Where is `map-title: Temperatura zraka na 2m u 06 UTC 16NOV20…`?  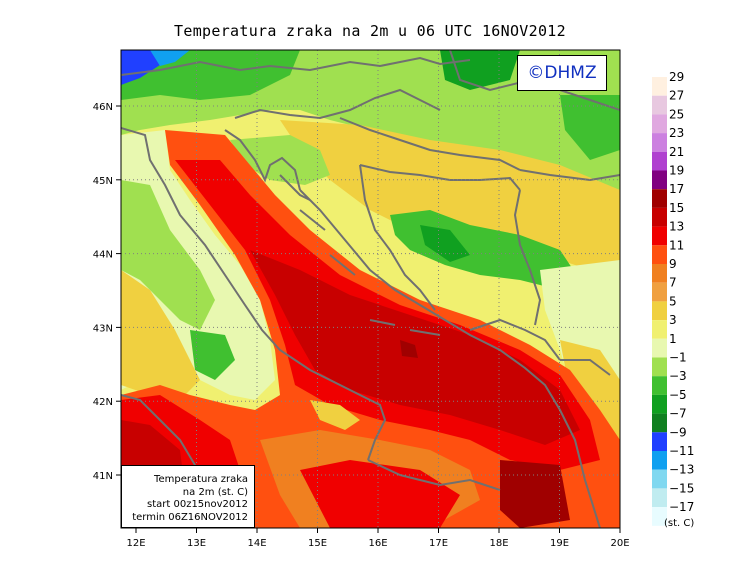
map-title: Temperatura zraka na 2m u 06 UTC 16NOV20… is located at coordinates (370, 31).